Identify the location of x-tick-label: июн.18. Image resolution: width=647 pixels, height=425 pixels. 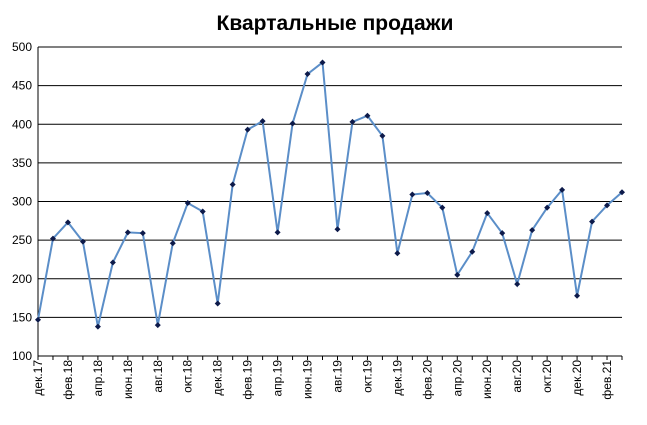
(128, 379).